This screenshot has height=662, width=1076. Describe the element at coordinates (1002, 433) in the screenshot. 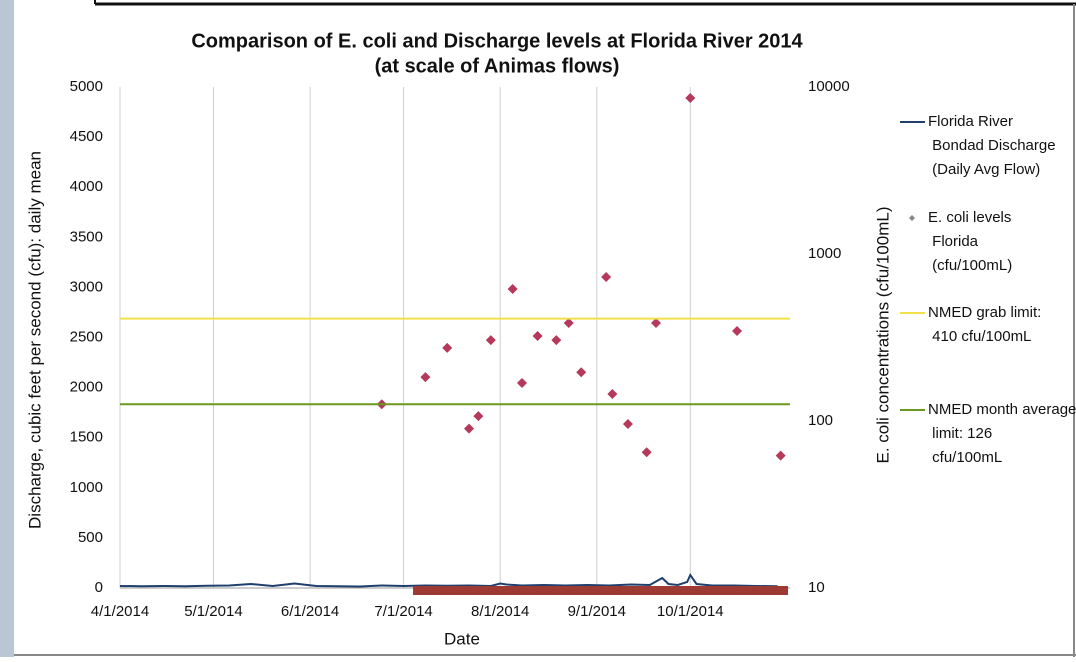

I see `legend-label: NMED month average limit: 126 cfu/100mL` at that location.